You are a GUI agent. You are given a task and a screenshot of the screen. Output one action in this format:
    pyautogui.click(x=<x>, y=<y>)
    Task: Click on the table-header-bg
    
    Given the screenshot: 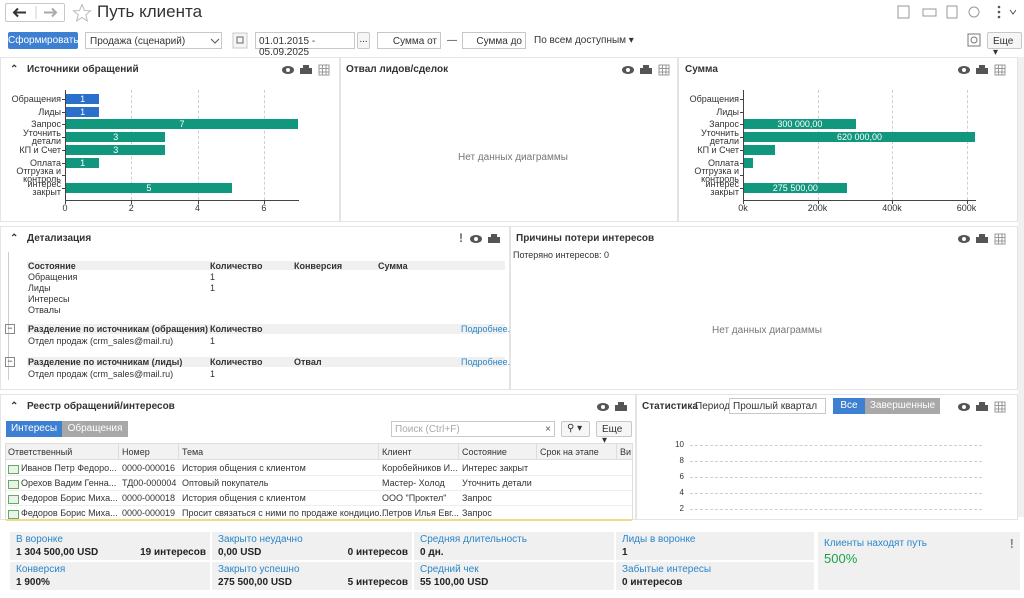 What is the action you would take?
    pyautogui.click(x=319, y=452)
    